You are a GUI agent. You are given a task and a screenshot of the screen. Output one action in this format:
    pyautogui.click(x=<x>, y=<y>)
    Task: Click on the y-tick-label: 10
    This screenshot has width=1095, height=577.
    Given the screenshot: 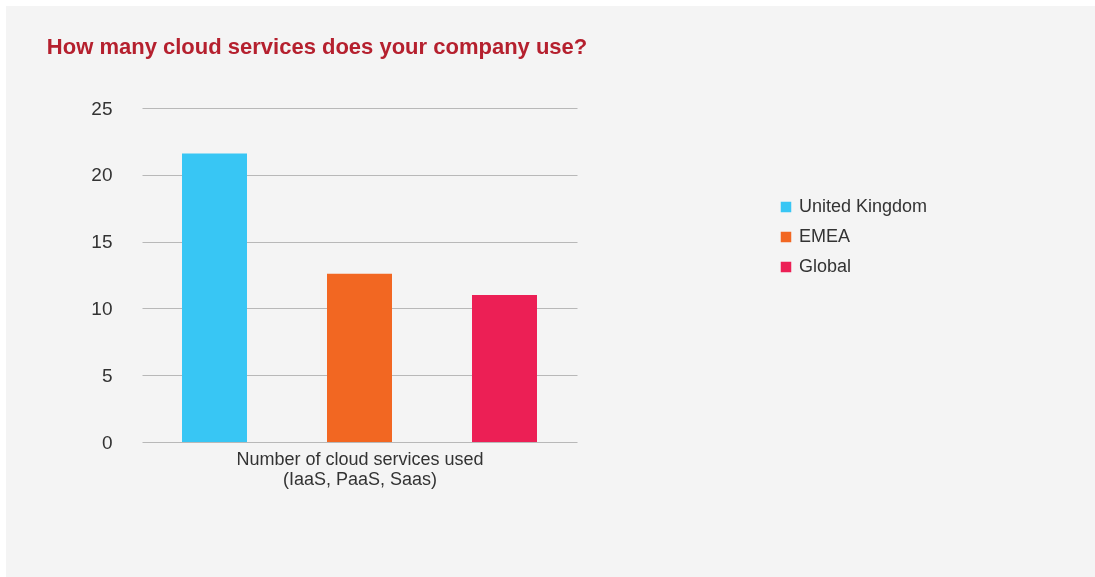 What is the action you would take?
    pyautogui.click(x=102, y=308)
    